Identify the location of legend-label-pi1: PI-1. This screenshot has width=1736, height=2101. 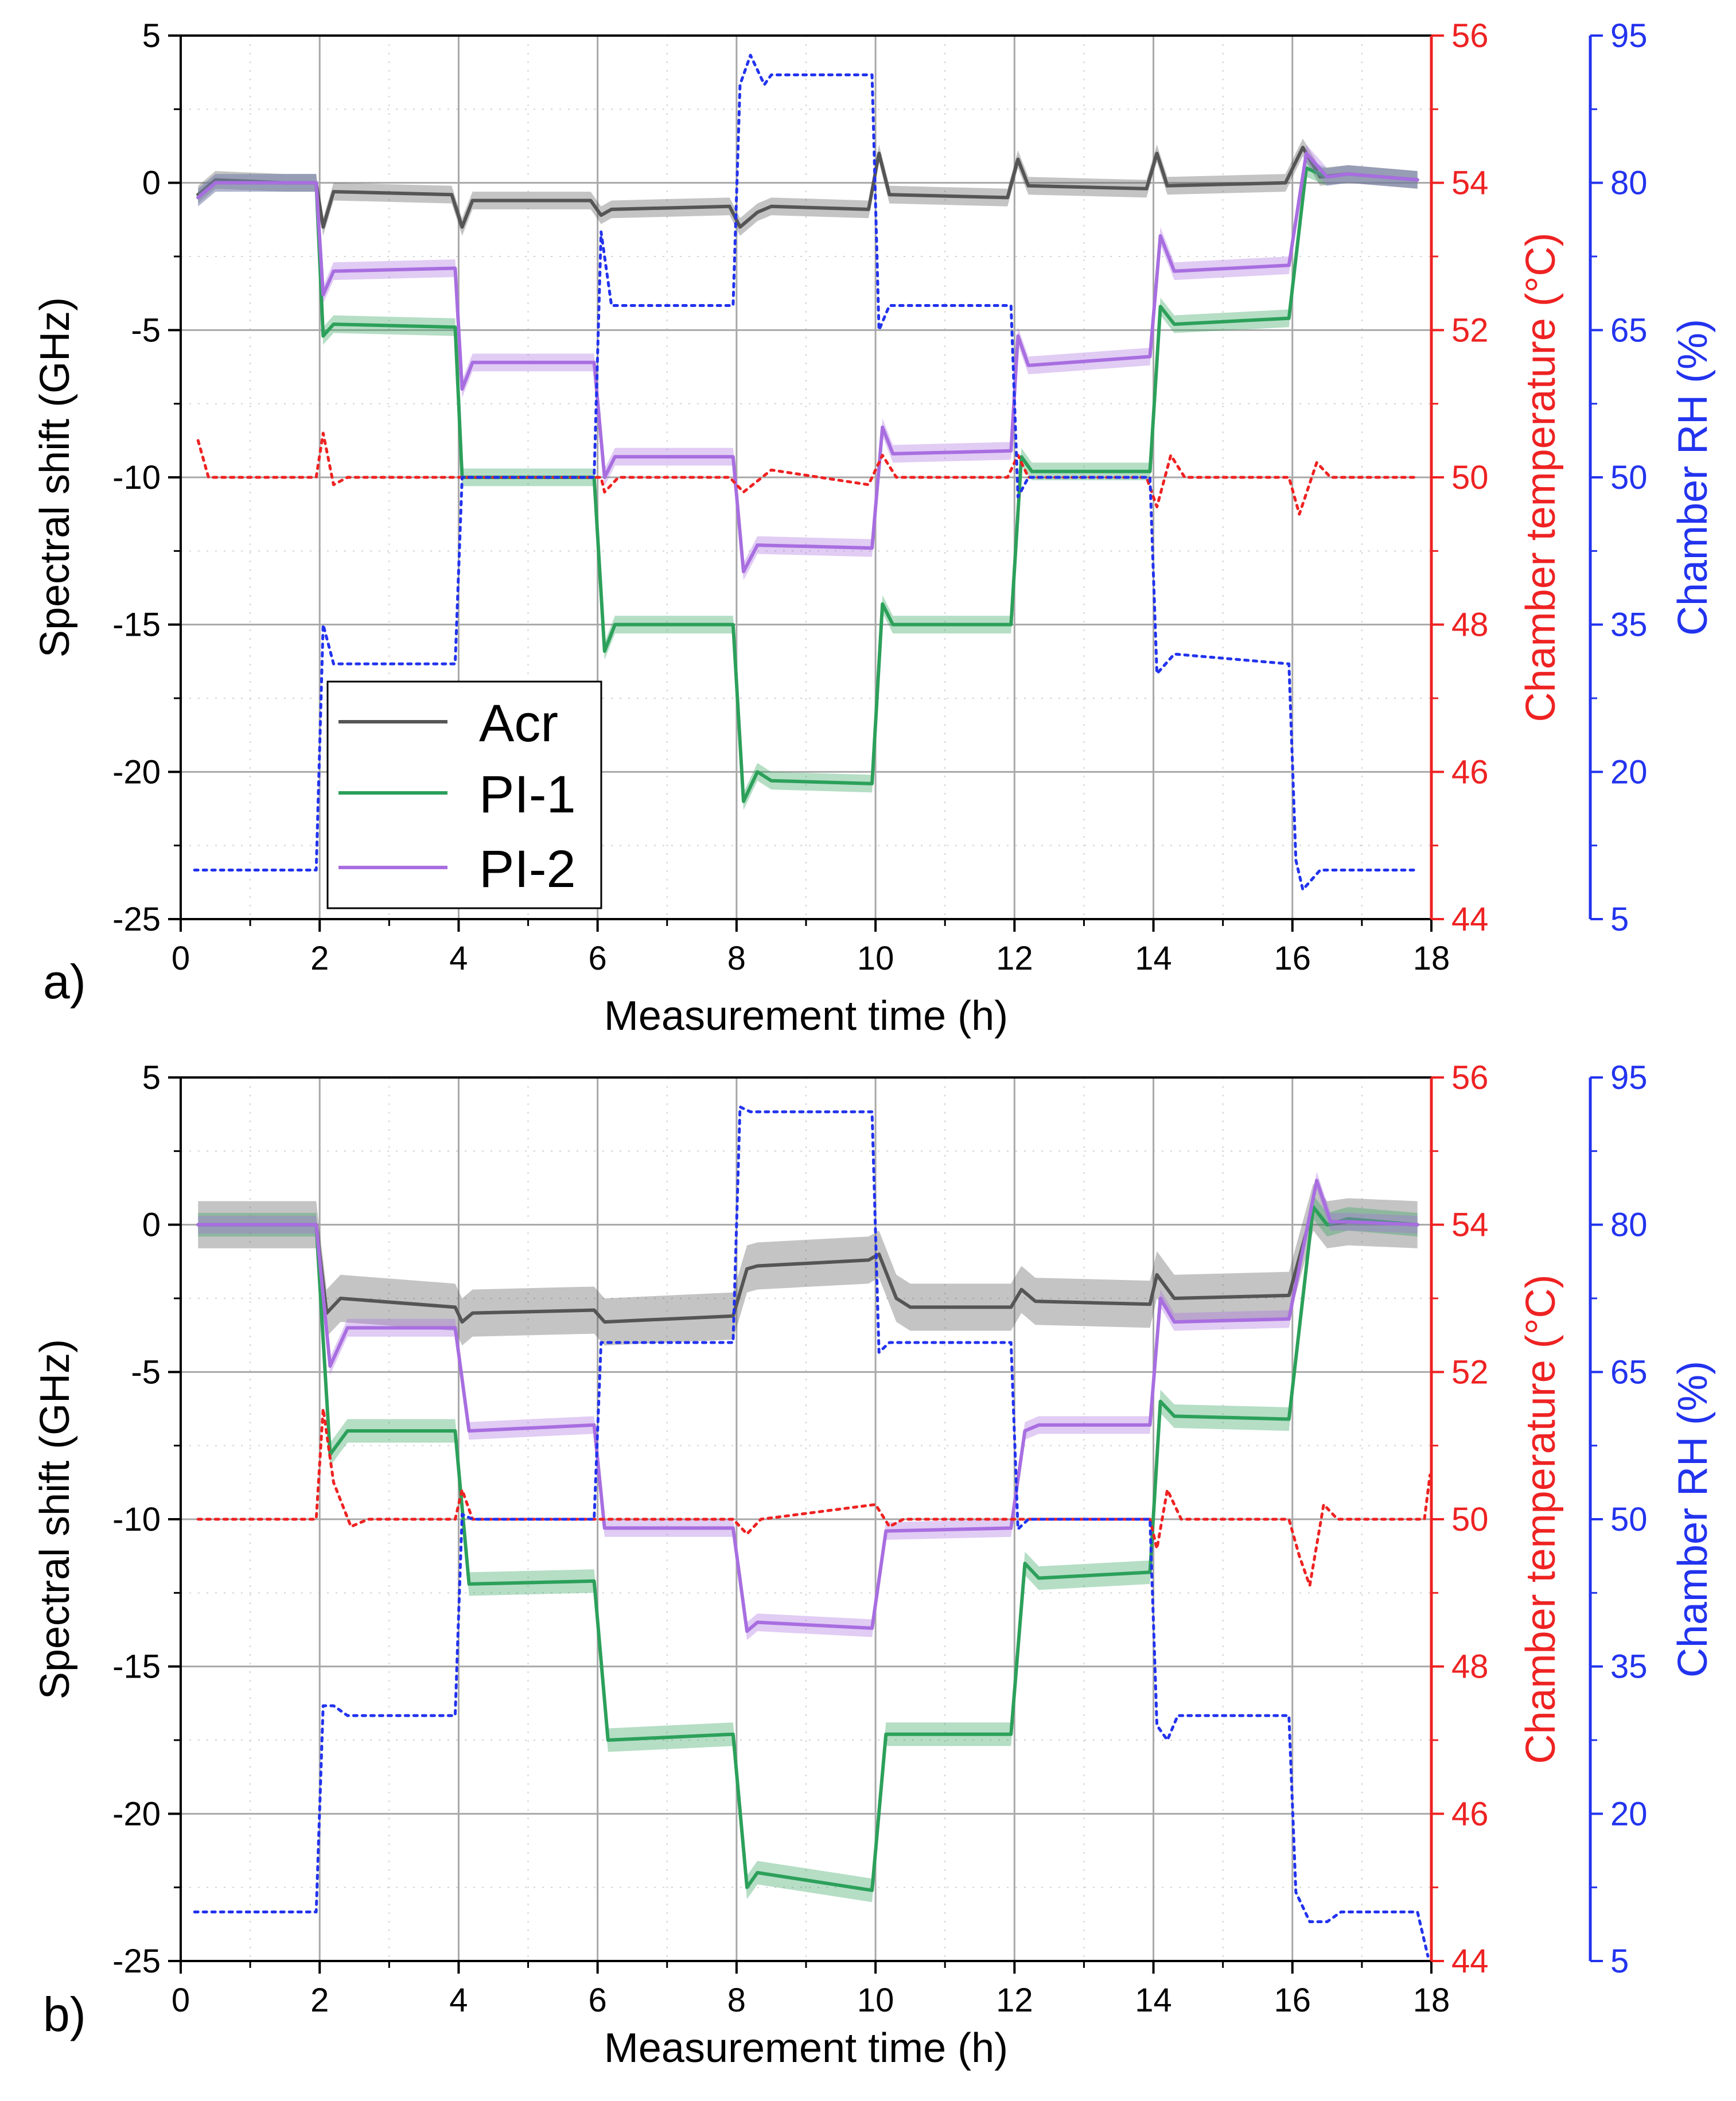
(527, 794).